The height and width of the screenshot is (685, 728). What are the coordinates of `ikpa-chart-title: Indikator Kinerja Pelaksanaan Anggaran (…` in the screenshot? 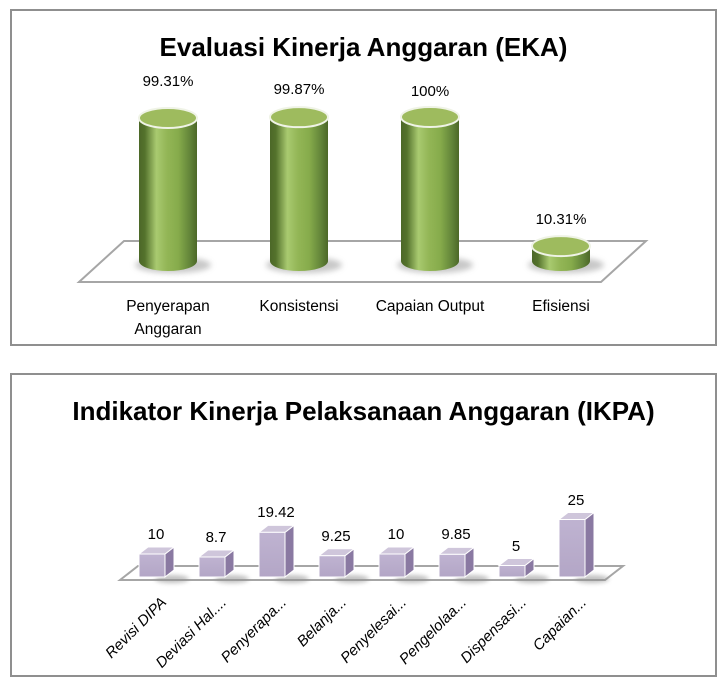 It's located at (363, 411).